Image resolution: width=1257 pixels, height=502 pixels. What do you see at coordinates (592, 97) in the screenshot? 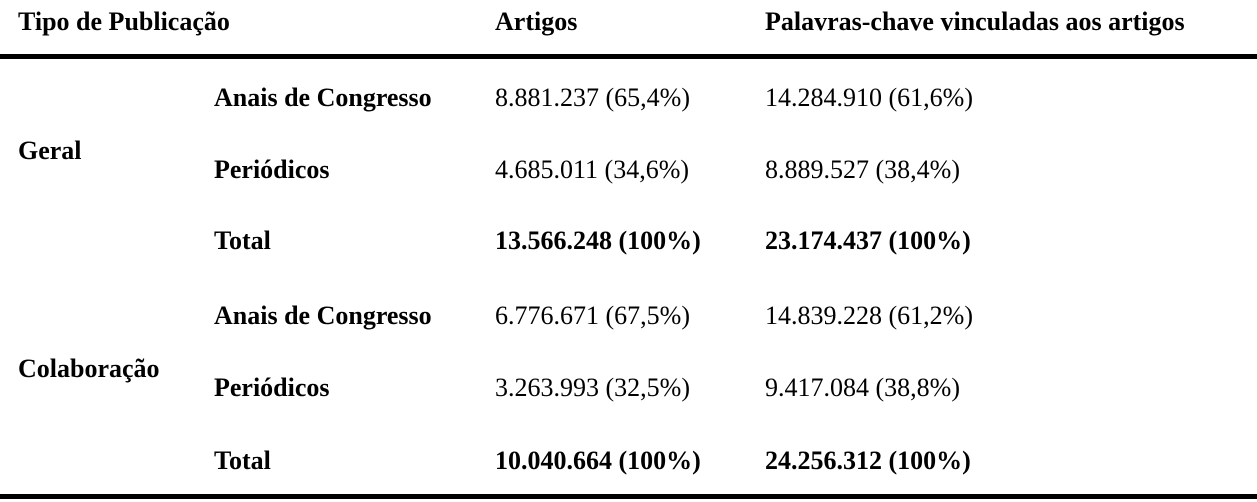
I see `row-artigos: 8.881.237 (65,4%)` at bounding box center [592, 97].